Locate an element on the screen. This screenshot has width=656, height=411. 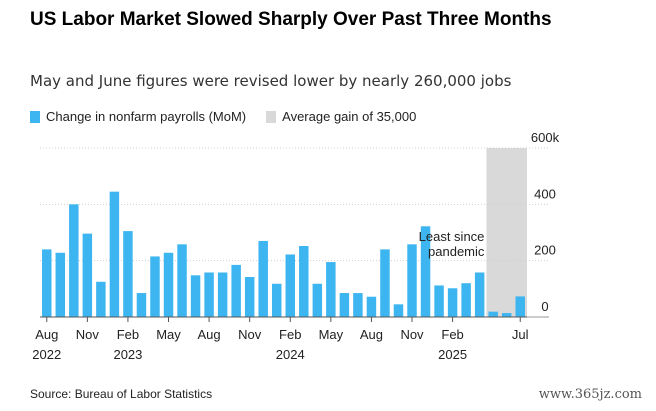
x-tick-label-8: Aug is located at coordinates (371, 334).